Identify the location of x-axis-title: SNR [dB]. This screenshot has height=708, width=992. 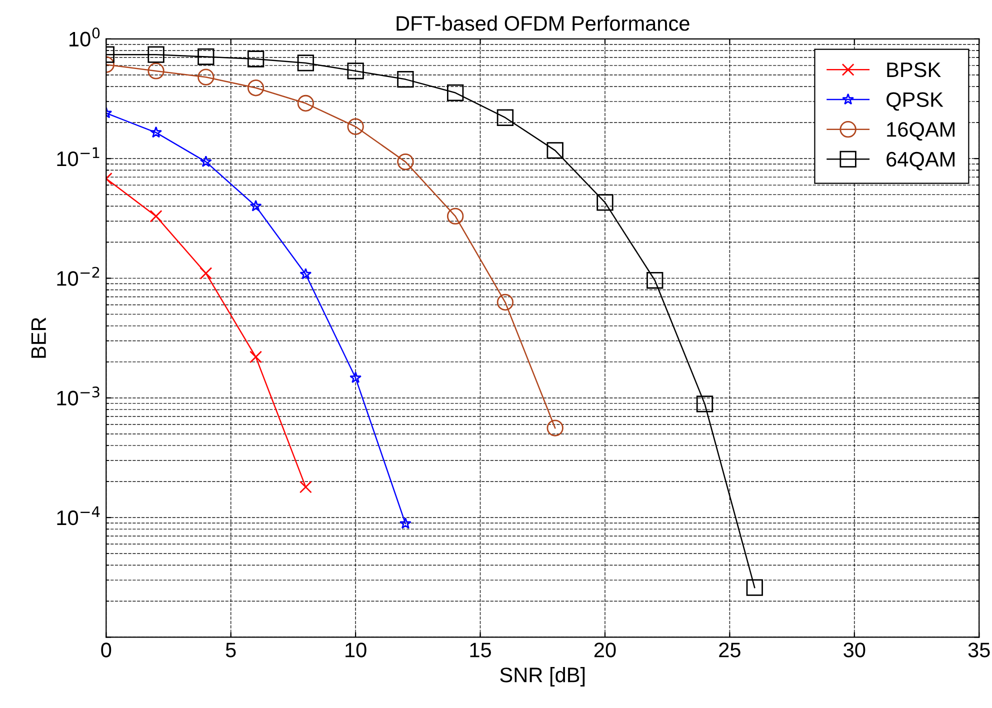
(542, 676).